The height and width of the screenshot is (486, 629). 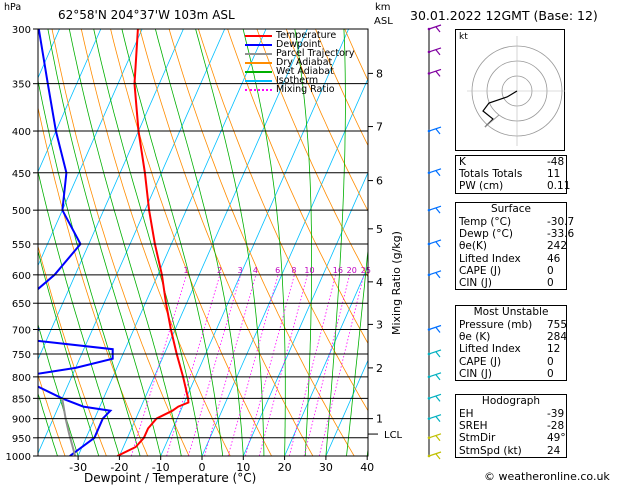 I want to click on temp-tick-label: 0, so click(x=202, y=467).